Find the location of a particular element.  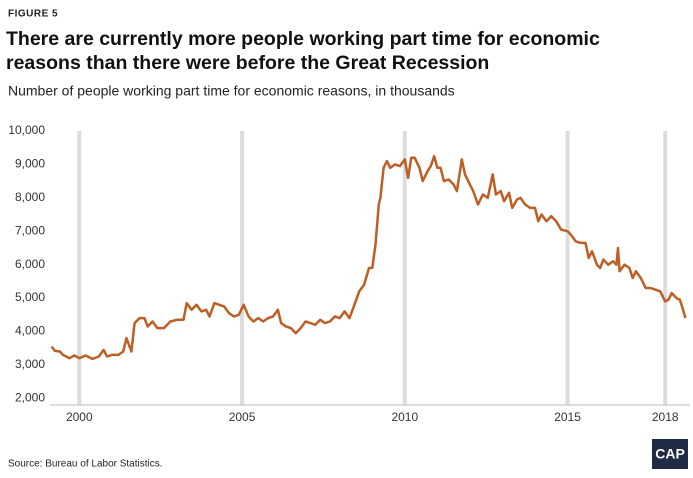

logo-box is located at coordinates (670, 454).